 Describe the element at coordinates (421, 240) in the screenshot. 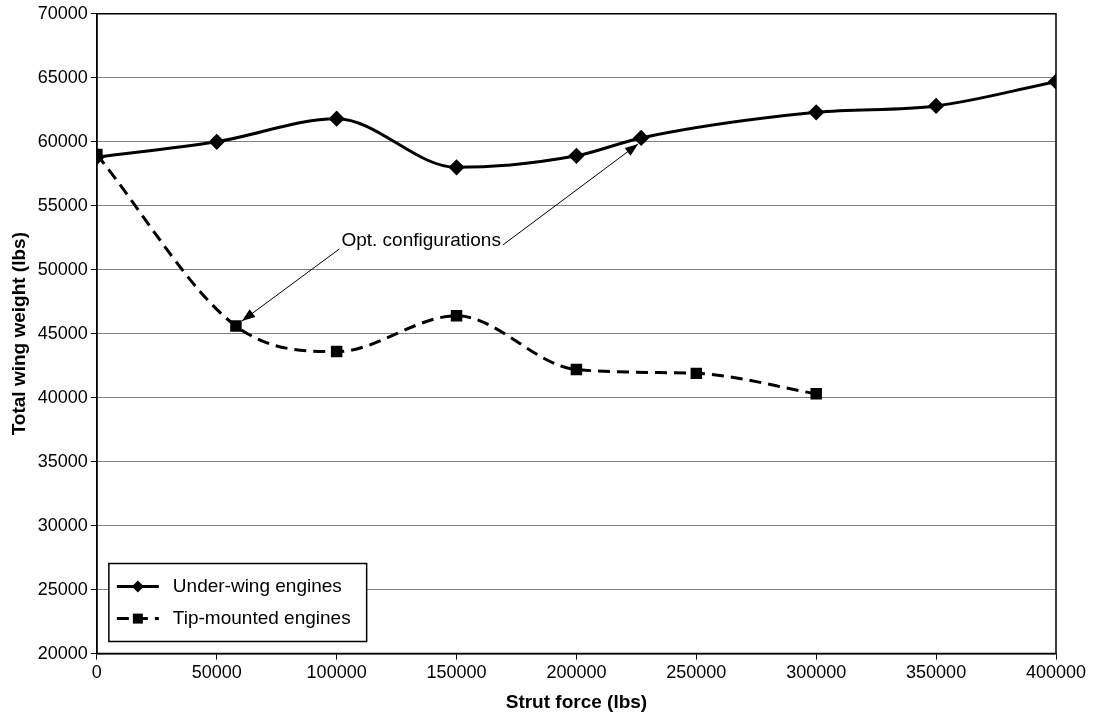

I see `annotation: Opt. configurations` at that location.